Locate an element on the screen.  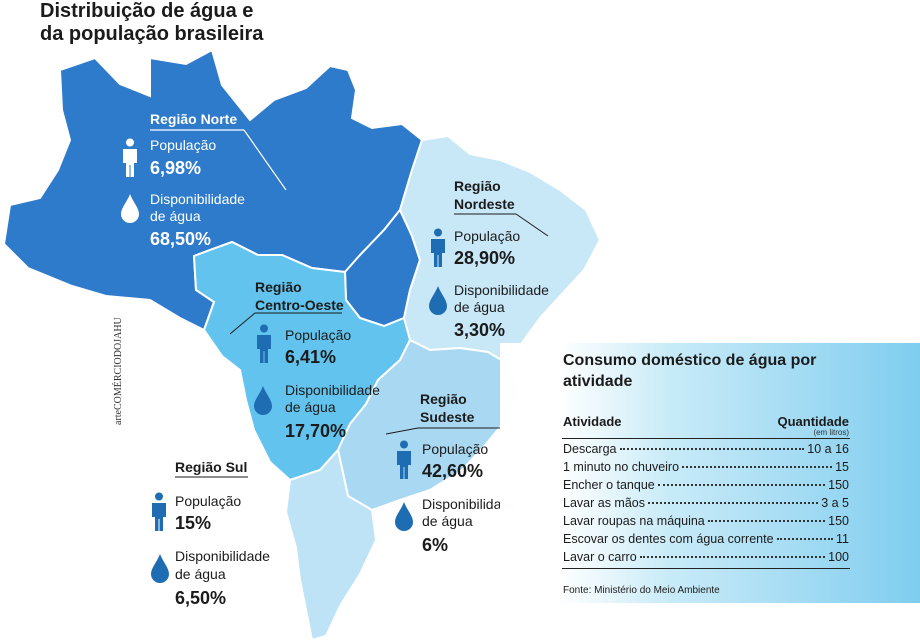
centro-oeste-population-label: População is located at coordinates (318, 335).